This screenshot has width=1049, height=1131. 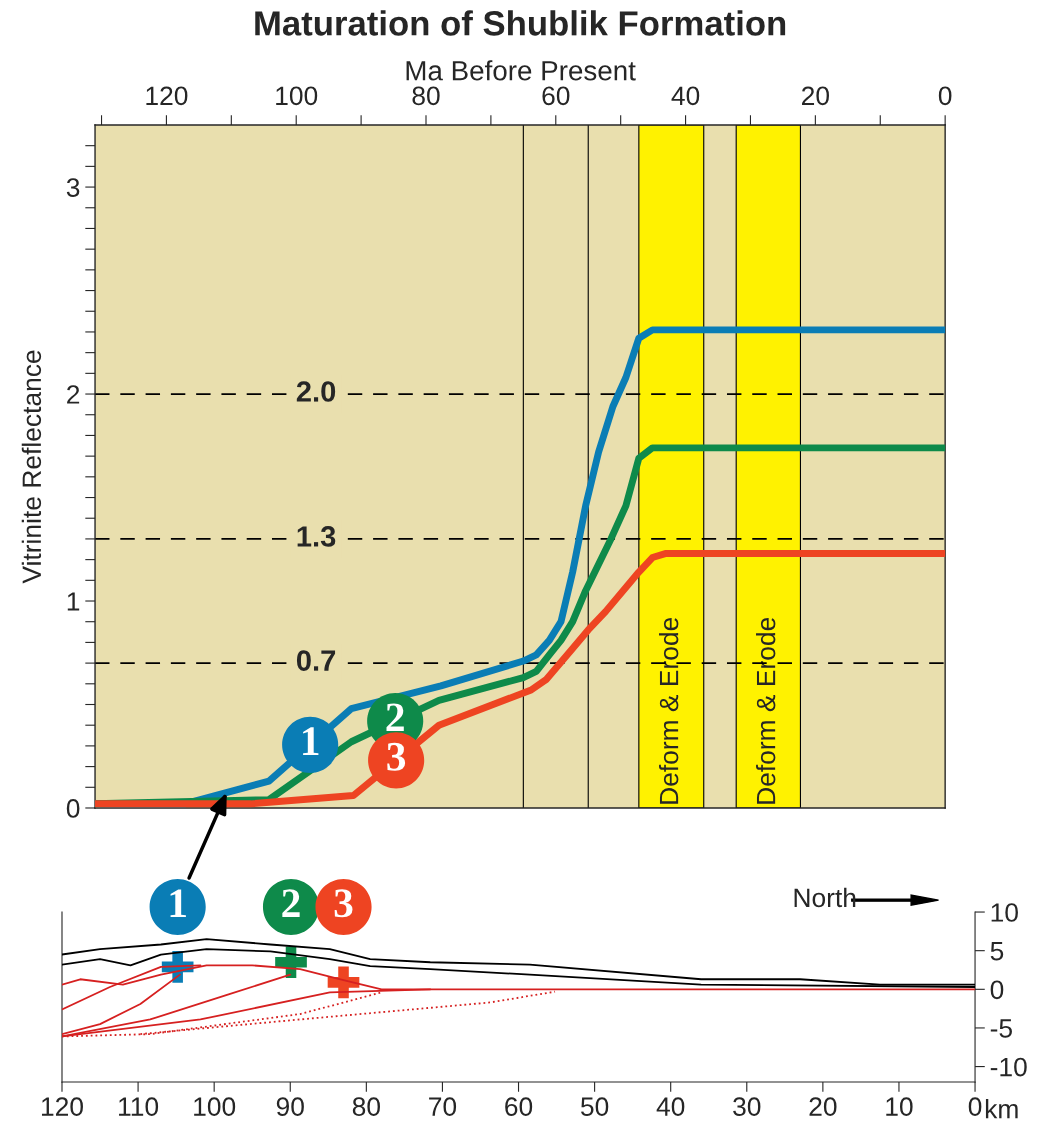 What do you see at coordinates (520, 23) in the screenshot?
I see `chart-title: Maturation of Shublik Formation` at bounding box center [520, 23].